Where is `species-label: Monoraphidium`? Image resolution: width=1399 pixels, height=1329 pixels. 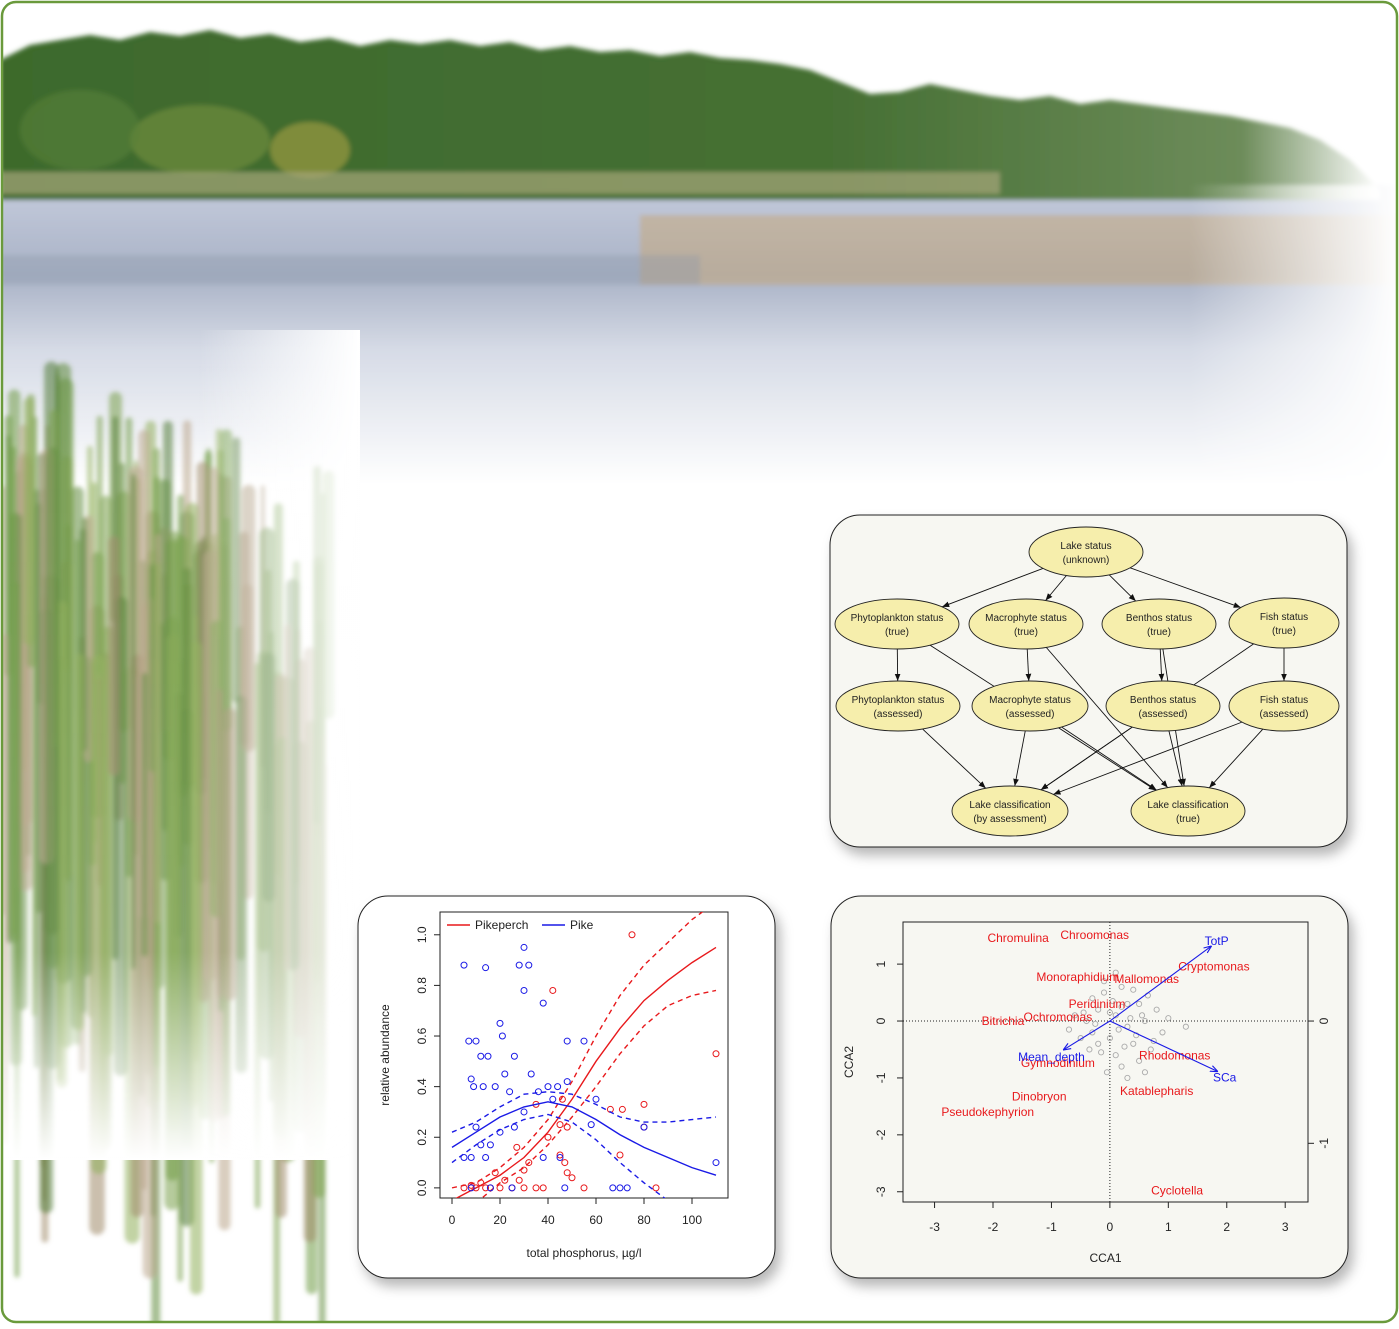
species-label: Monoraphidium is located at coordinates (1077, 977).